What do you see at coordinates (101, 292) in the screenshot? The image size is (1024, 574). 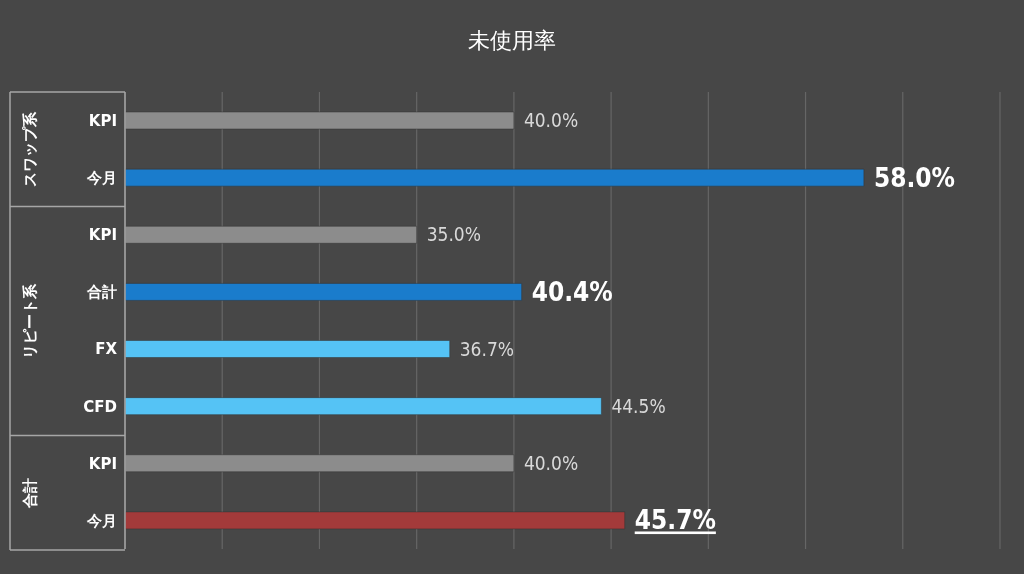 I see `y-tick-label: 合計` at bounding box center [101, 292].